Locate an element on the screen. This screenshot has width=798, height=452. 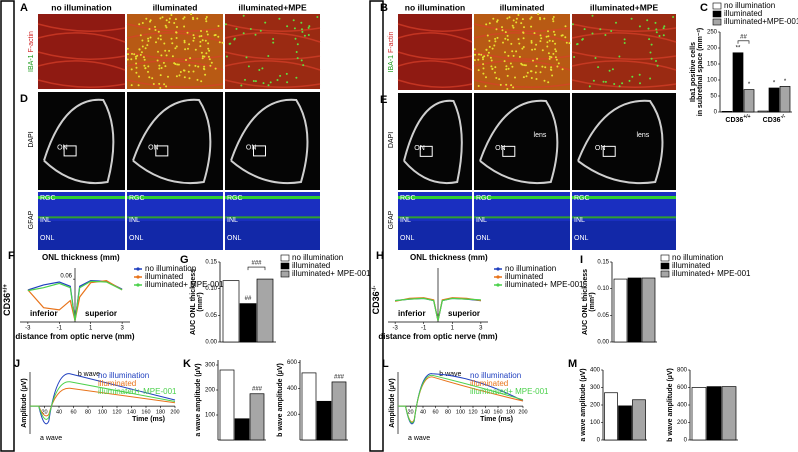
x-tick-label: 3 is located at coordinates (481, 329).